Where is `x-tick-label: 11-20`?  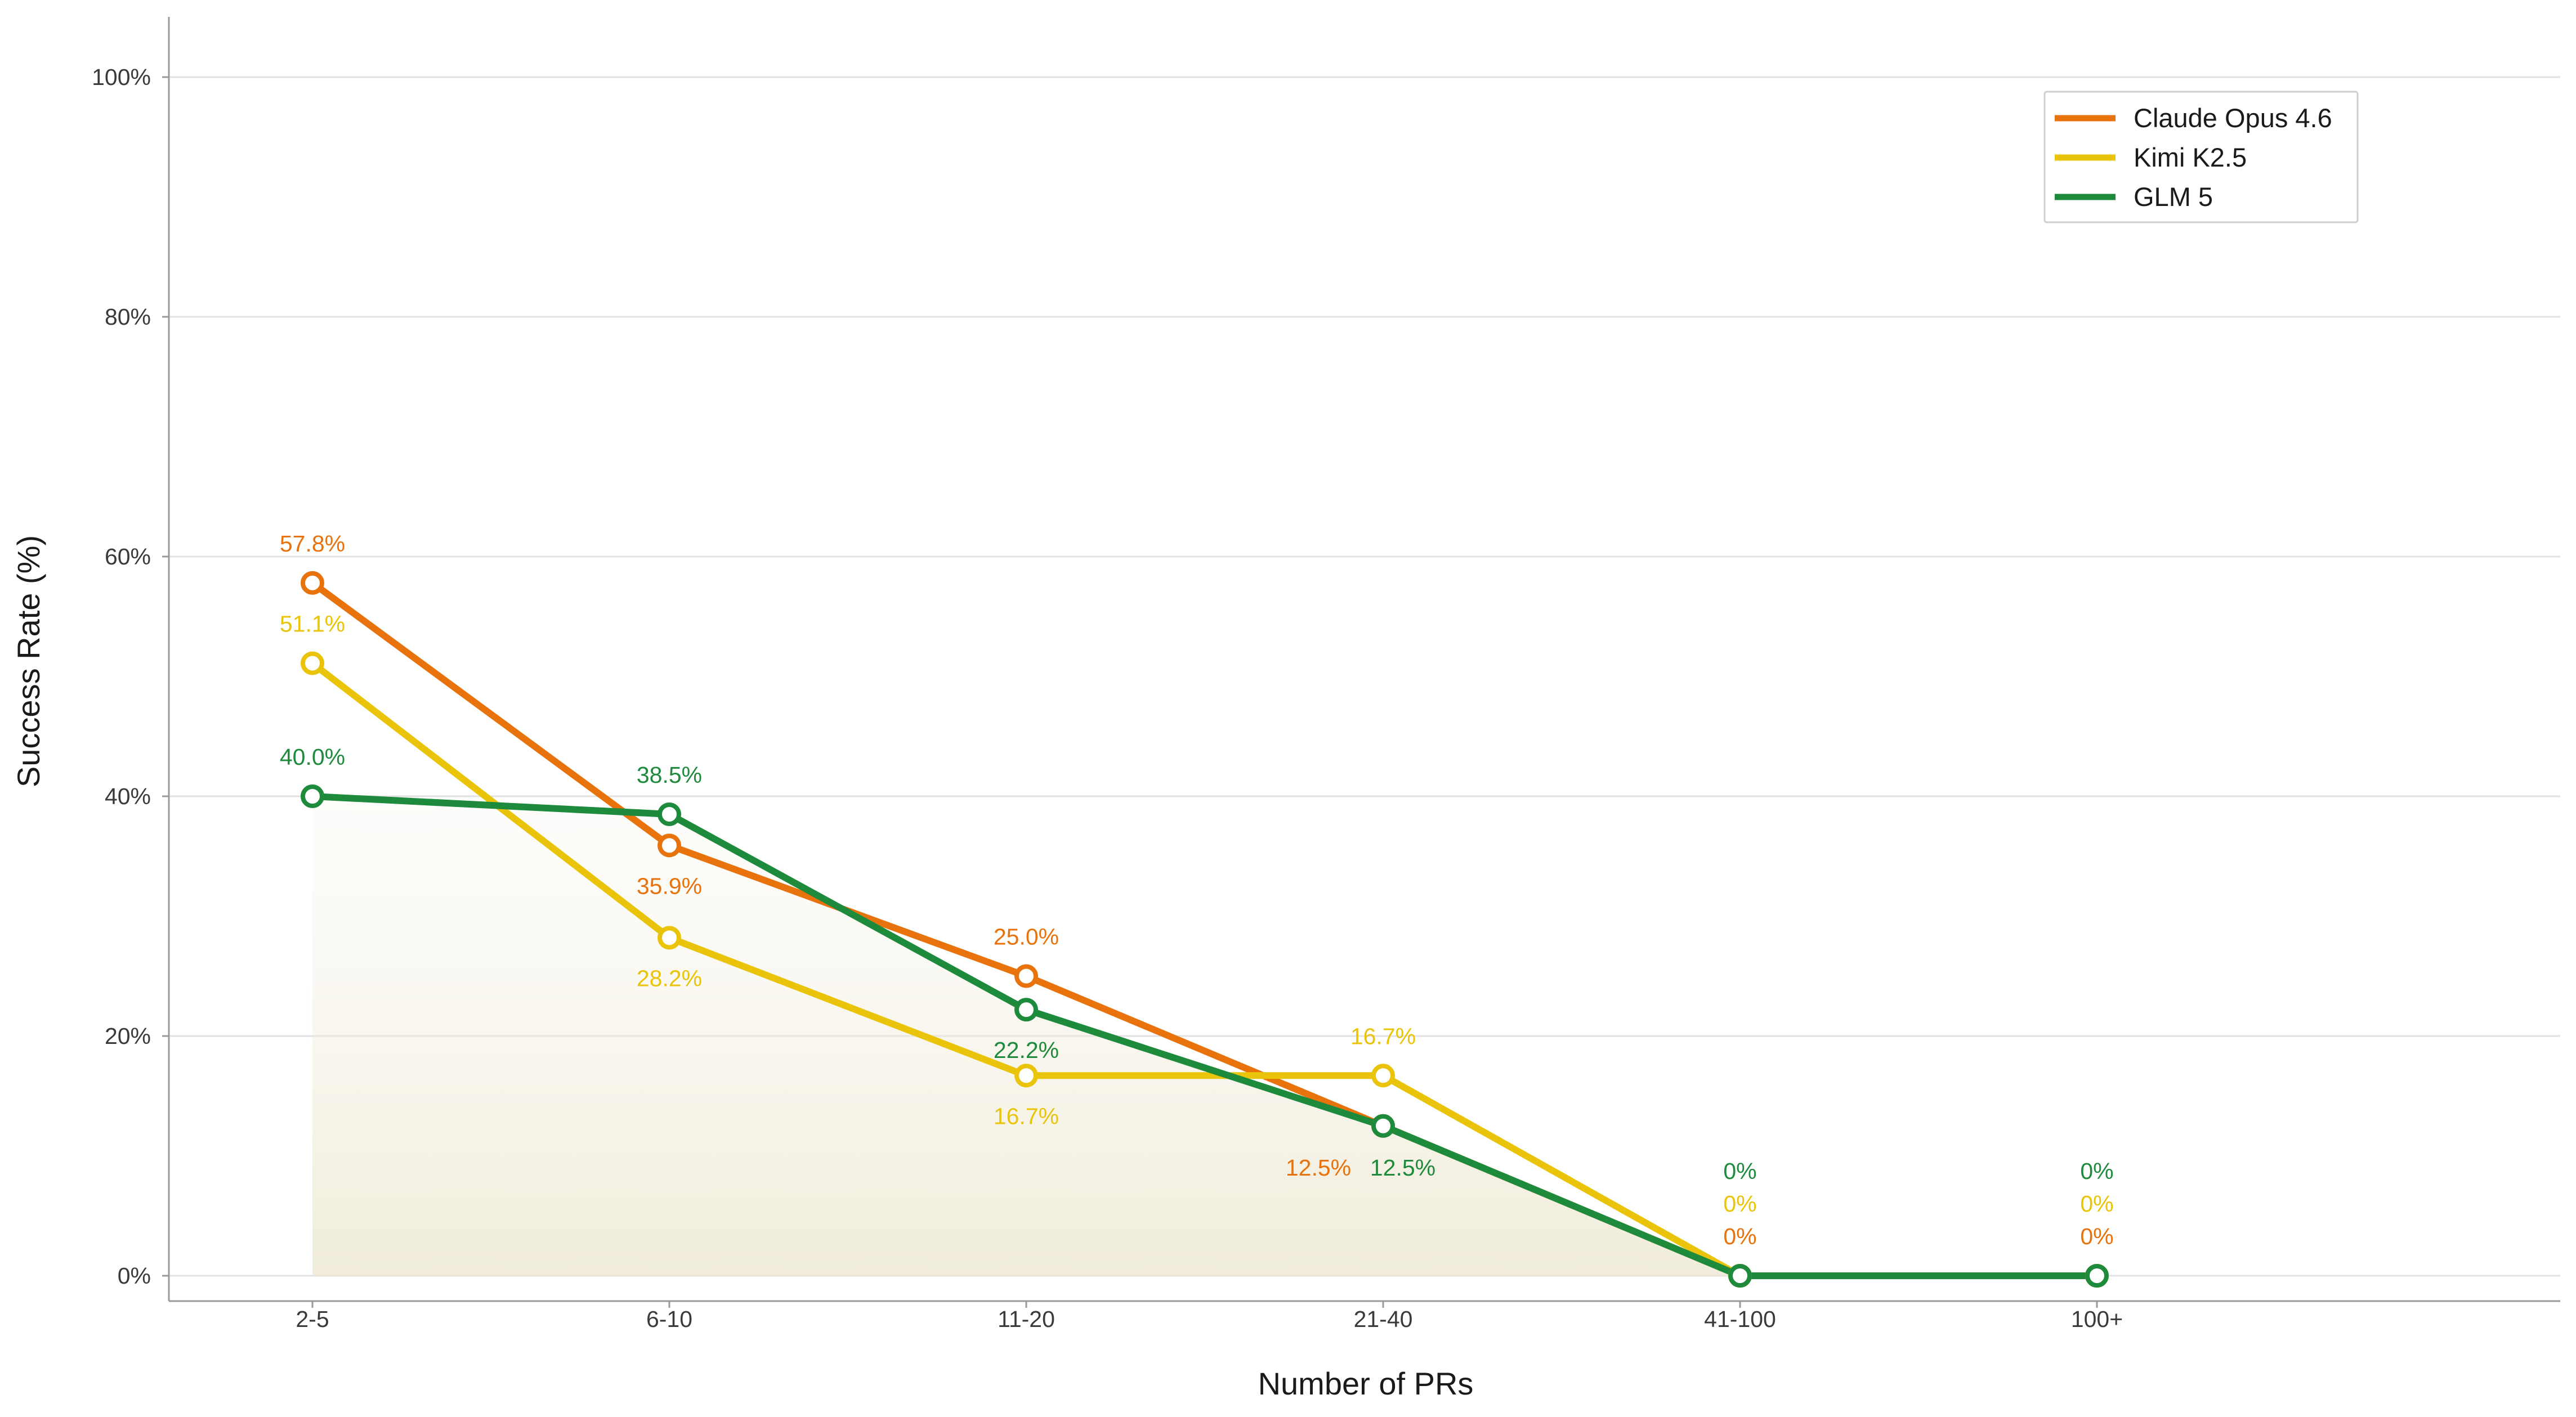
x-tick-label: 11-20 is located at coordinates (1026, 1319).